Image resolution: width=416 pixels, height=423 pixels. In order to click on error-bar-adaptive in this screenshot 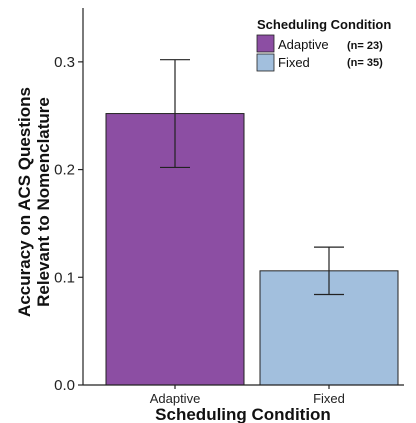, I will do `click(175, 114)`.